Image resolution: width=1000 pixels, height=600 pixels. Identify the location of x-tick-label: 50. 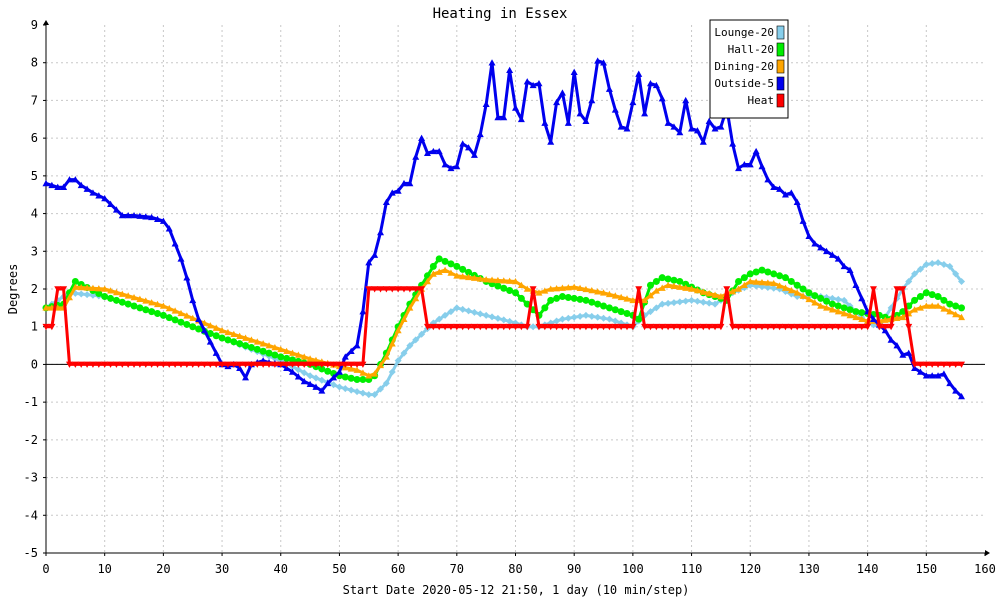
(339, 569).